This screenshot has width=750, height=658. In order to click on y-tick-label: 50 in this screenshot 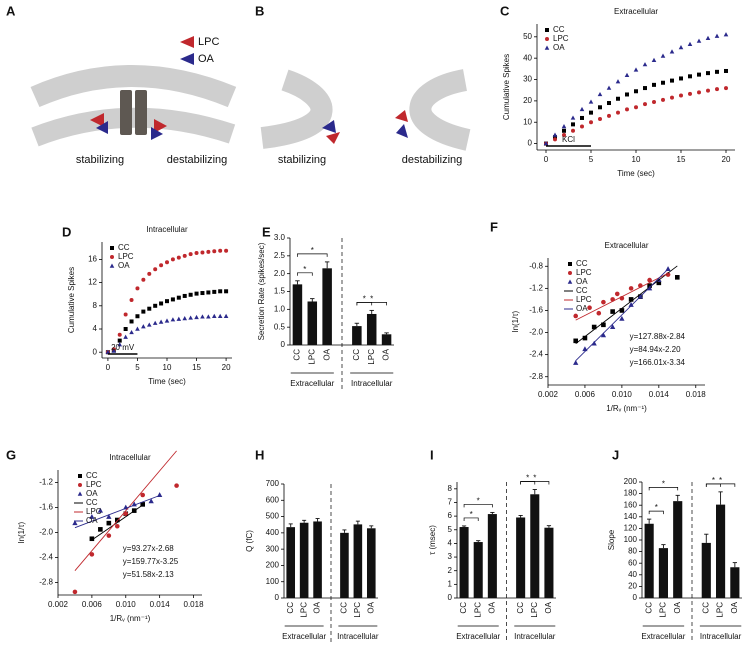, I will do `click(527, 36)`.